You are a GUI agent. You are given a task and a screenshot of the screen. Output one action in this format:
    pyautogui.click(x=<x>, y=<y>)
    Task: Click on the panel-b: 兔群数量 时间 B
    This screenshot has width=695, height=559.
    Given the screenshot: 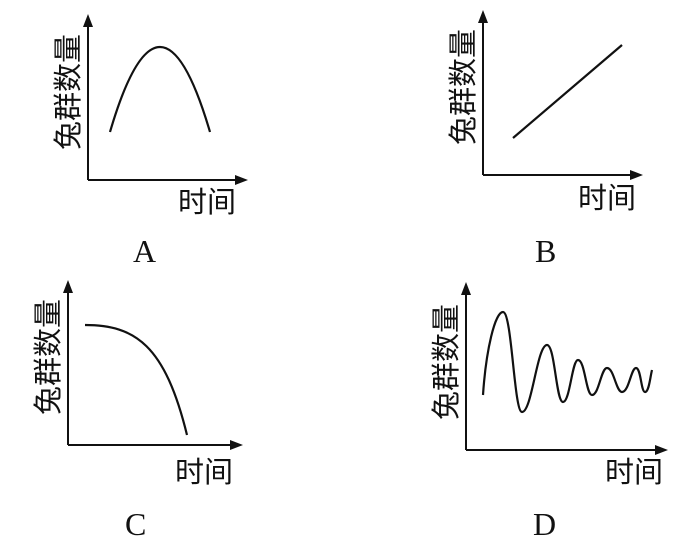 What is the action you would take?
    pyautogui.click(x=544, y=139)
    